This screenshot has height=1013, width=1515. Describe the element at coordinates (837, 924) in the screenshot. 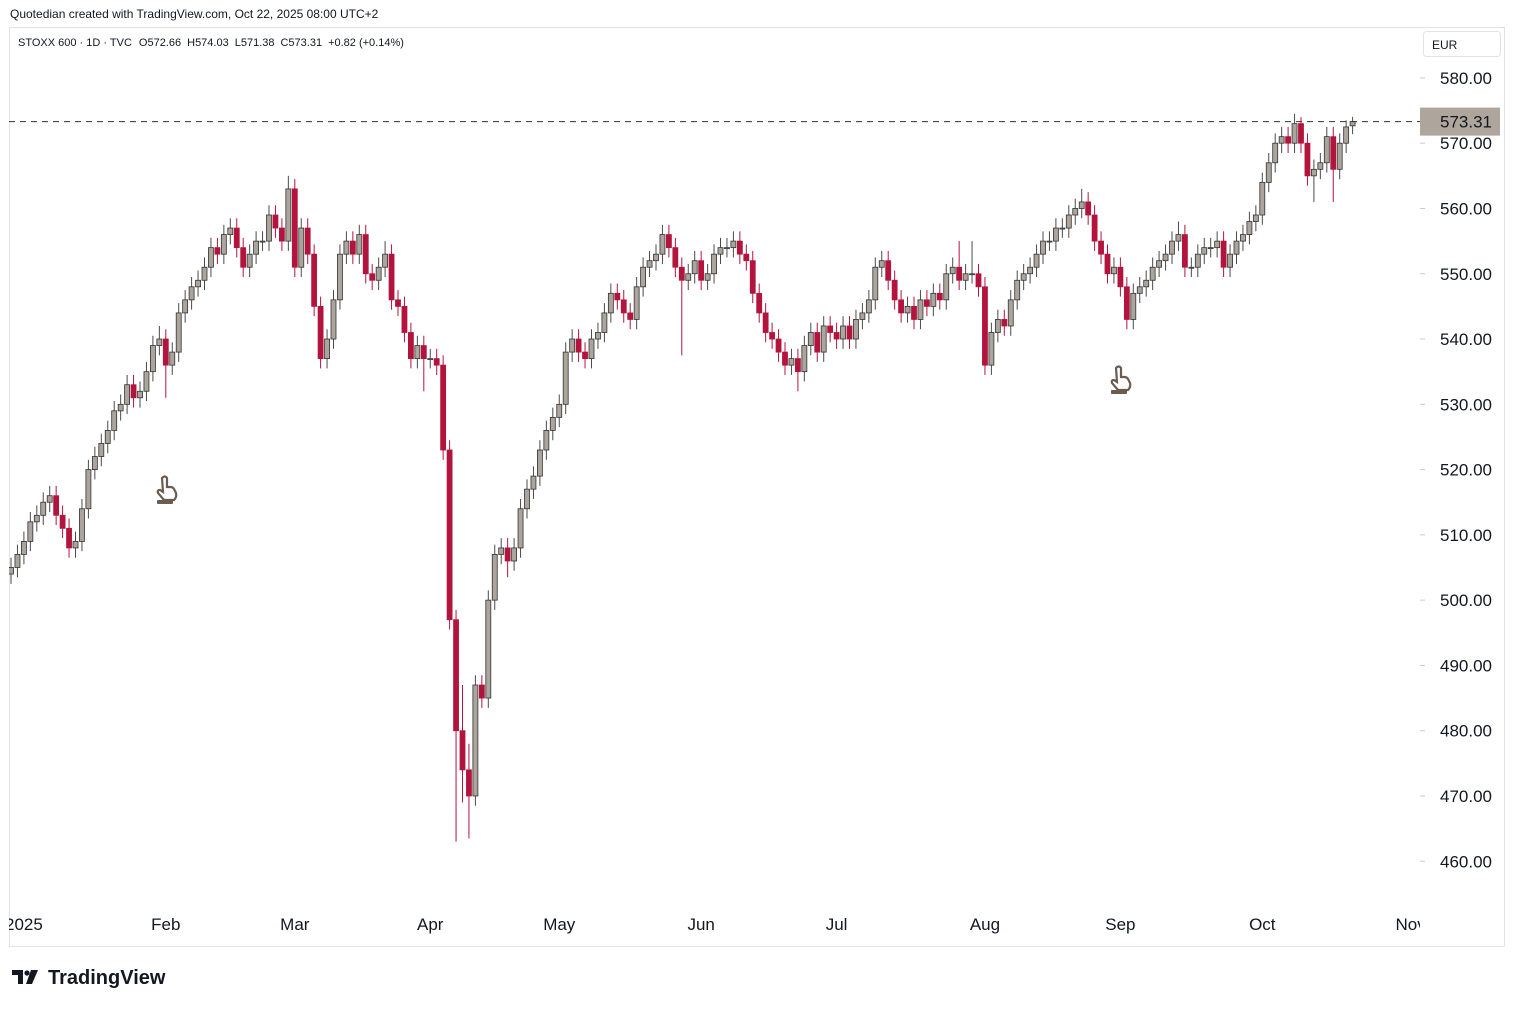

I see `x-tick-label: Jul` at that location.